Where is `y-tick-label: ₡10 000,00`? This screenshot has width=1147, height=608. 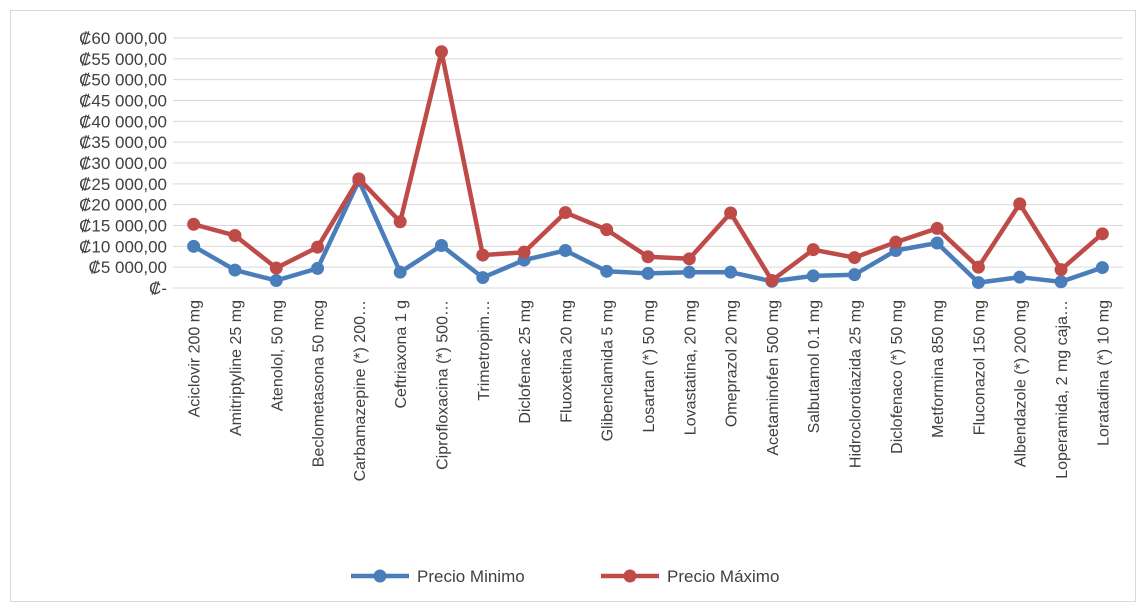
y-tick-label: ₡10 000,00 is located at coordinates (123, 246).